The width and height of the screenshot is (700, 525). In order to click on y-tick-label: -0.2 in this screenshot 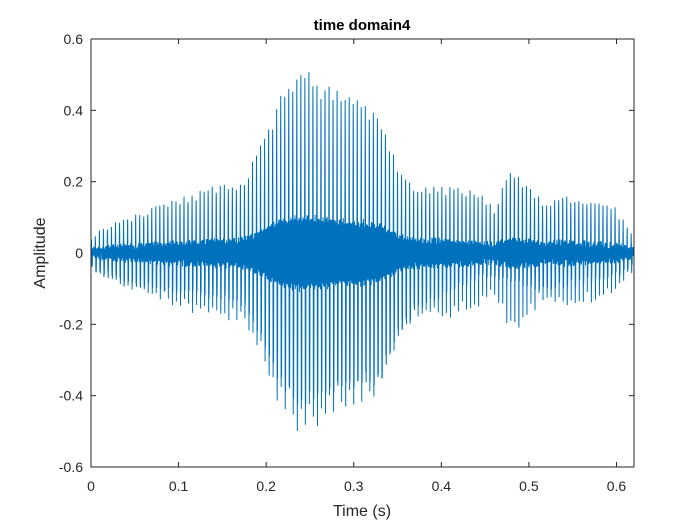, I will do `click(71, 324)`.